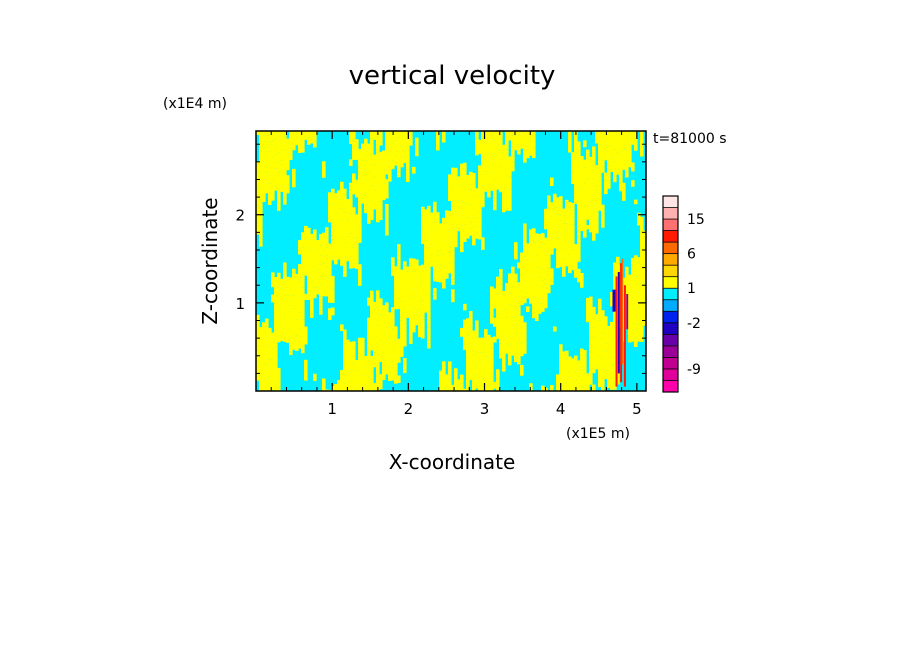 Image resolution: width=904 pixels, height=654 pixels. I want to click on y-unit-label: (x1E4 m), so click(195, 104).